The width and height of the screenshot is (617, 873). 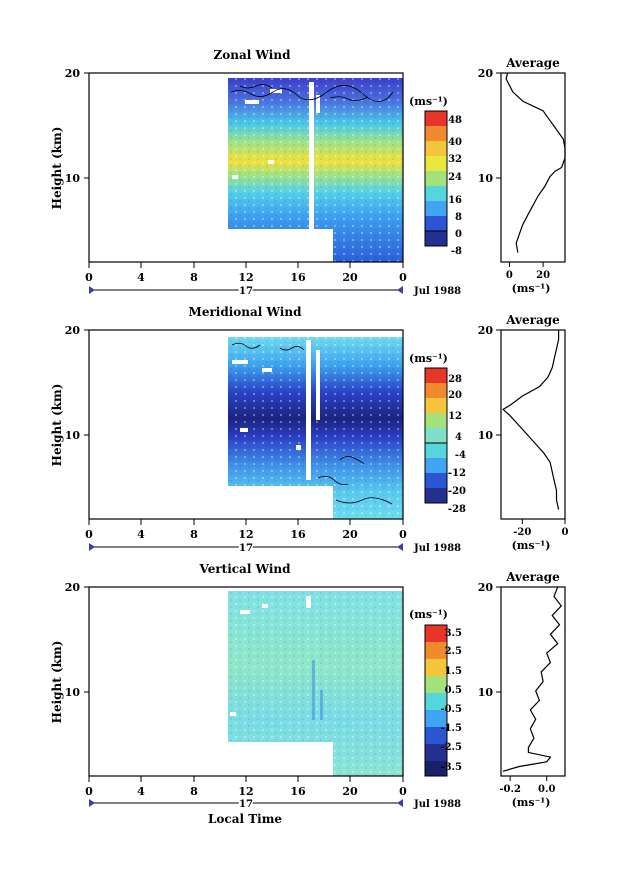 I want to click on average-x-tick-label: -0.2, so click(x=510, y=789).